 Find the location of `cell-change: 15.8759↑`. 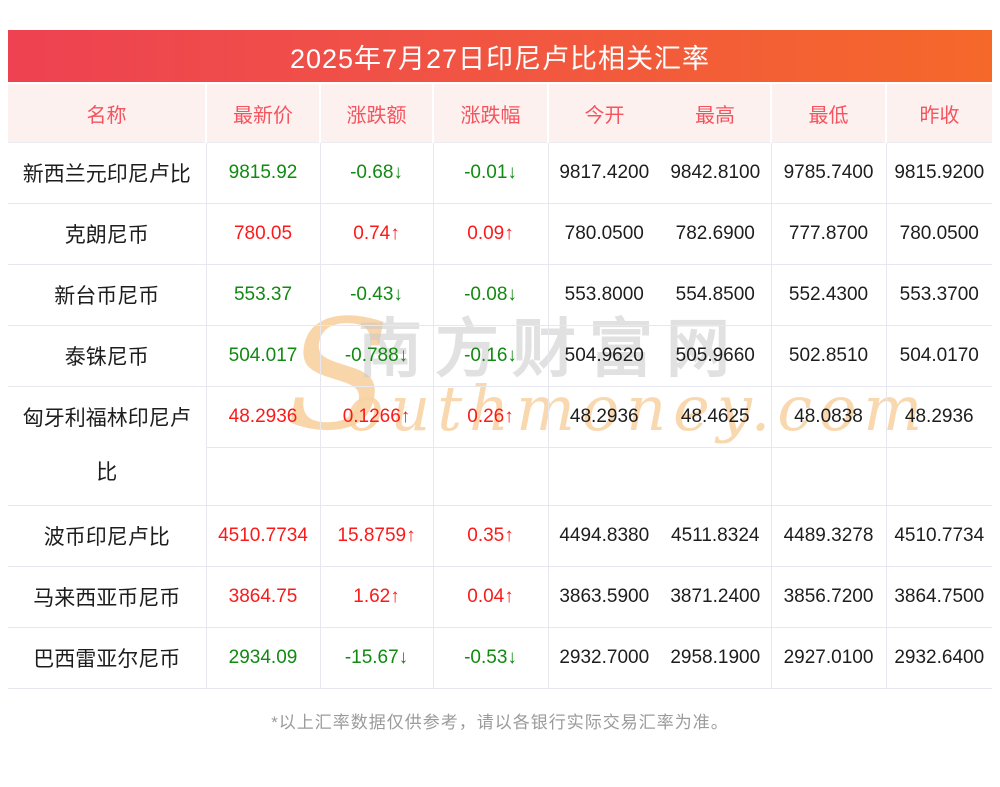

cell-change: 15.8759↑ is located at coordinates (377, 536).